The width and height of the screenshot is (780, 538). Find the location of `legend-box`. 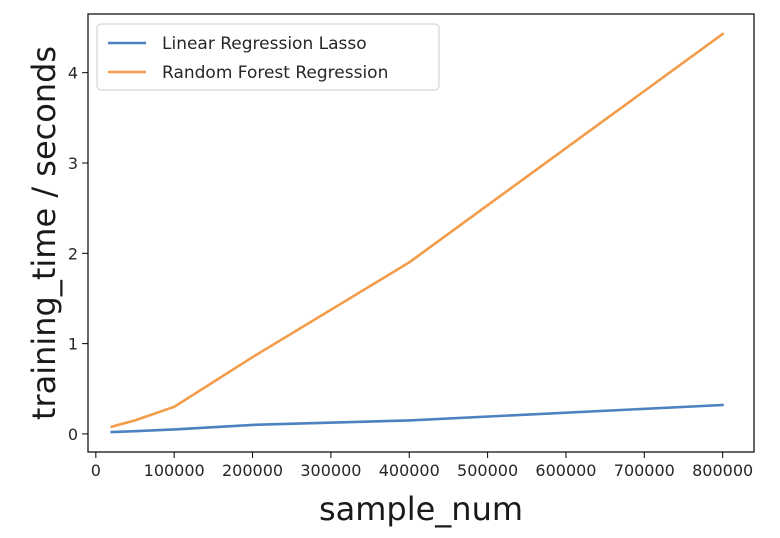

legend-box is located at coordinates (268, 57).